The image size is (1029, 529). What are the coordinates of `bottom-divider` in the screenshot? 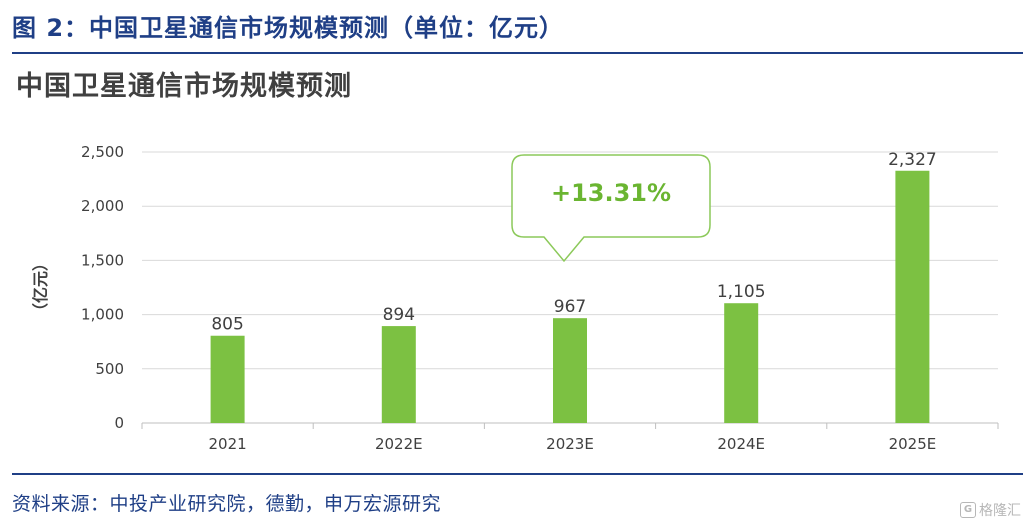 It's located at (517, 474).